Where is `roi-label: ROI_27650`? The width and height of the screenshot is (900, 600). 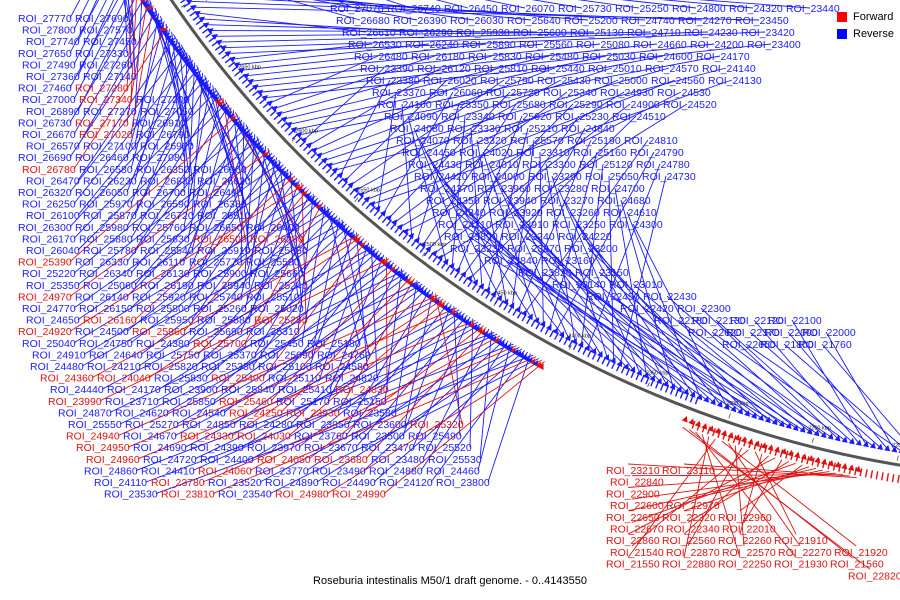
roi-label: ROI_27650 is located at coordinates (45, 54).